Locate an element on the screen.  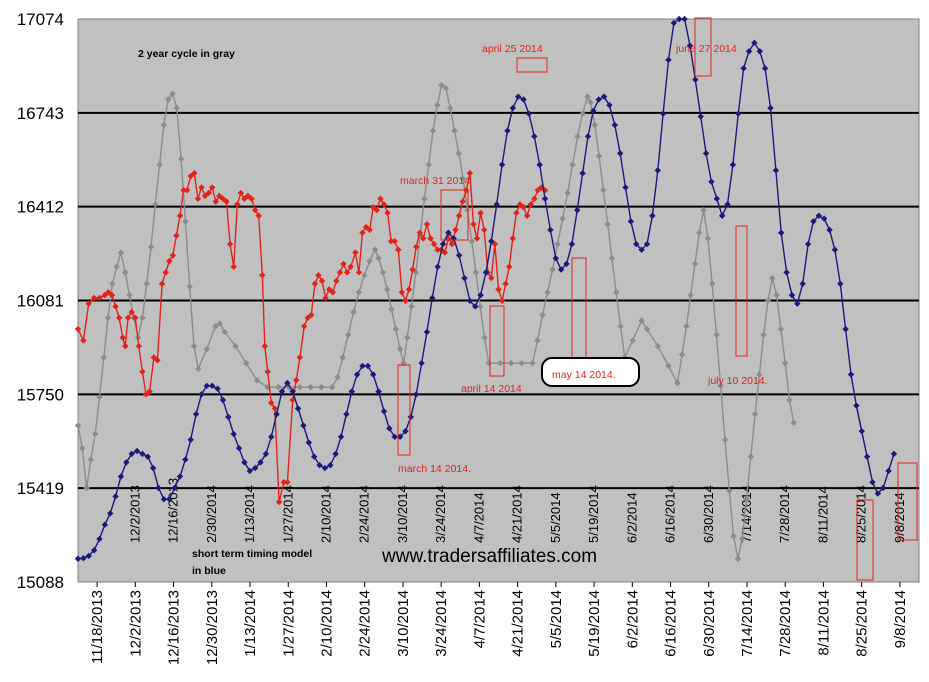
highlight-box is located at coordinates (532, 65).